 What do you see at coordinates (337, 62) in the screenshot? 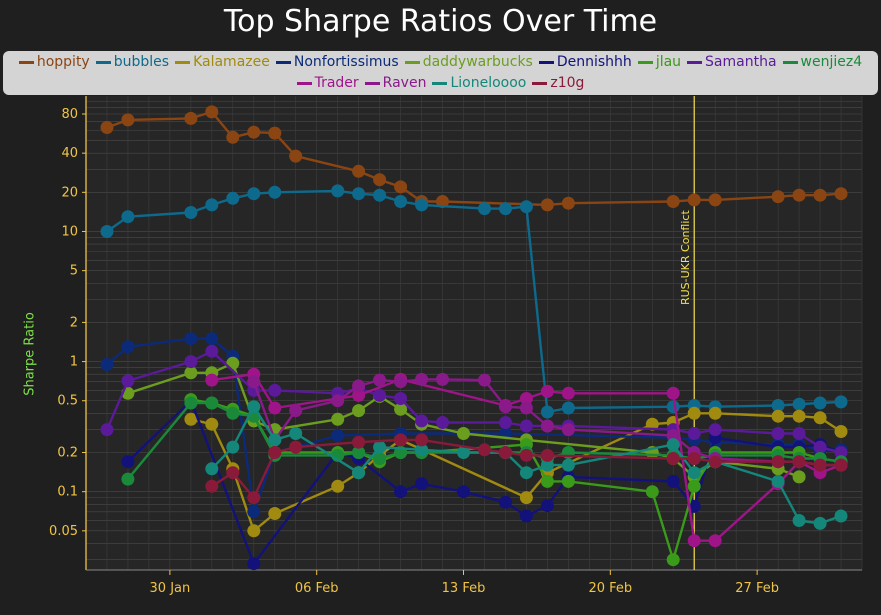
I see `legend-item: Nonfortissimus` at bounding box center [337, 62].